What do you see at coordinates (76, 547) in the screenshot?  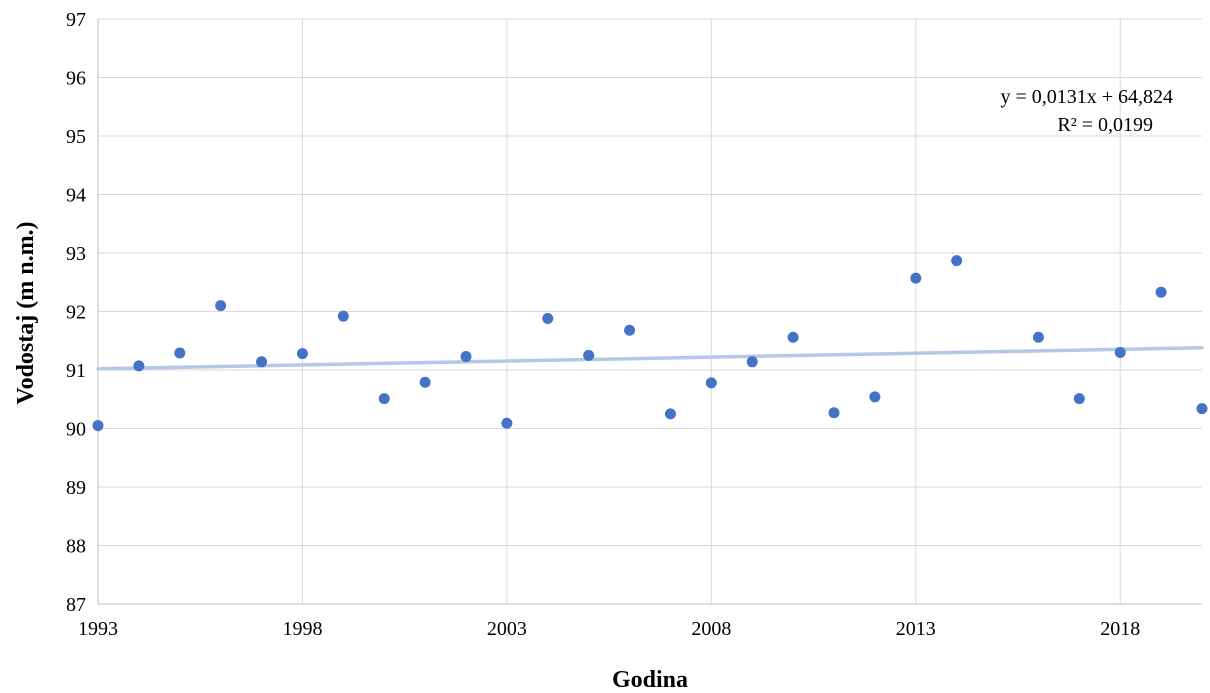 I see `y-tick-label: 88` at bounding box center [76, 547].